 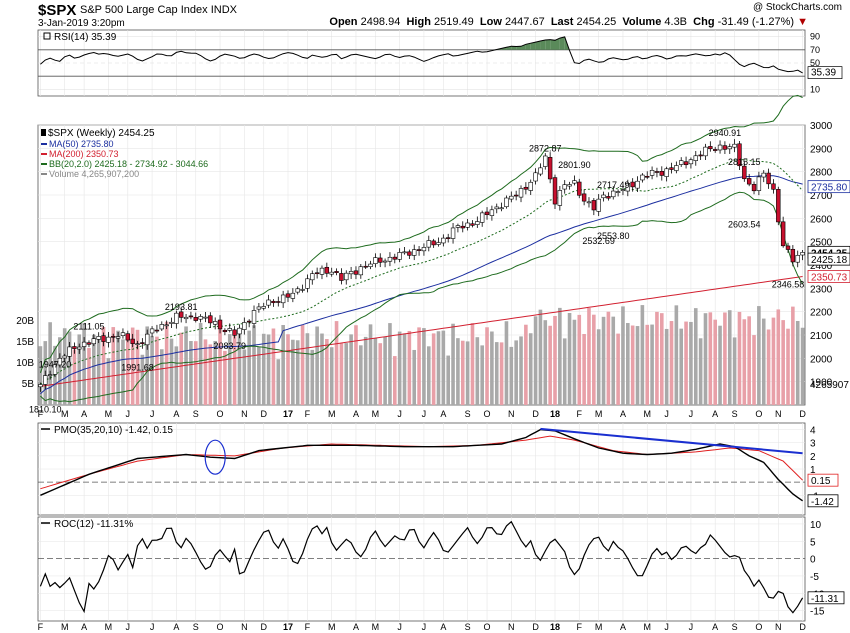 I want to click on price-legend-entry: MA(200) 2350.73, so click(x=84, y=154).